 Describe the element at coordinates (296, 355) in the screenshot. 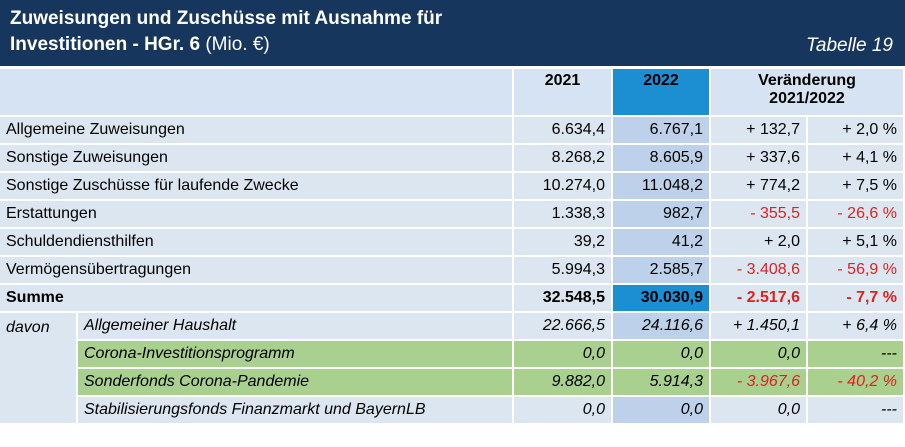

I see `sub-row-label: Corona-Investitionsprogramm` at that location.